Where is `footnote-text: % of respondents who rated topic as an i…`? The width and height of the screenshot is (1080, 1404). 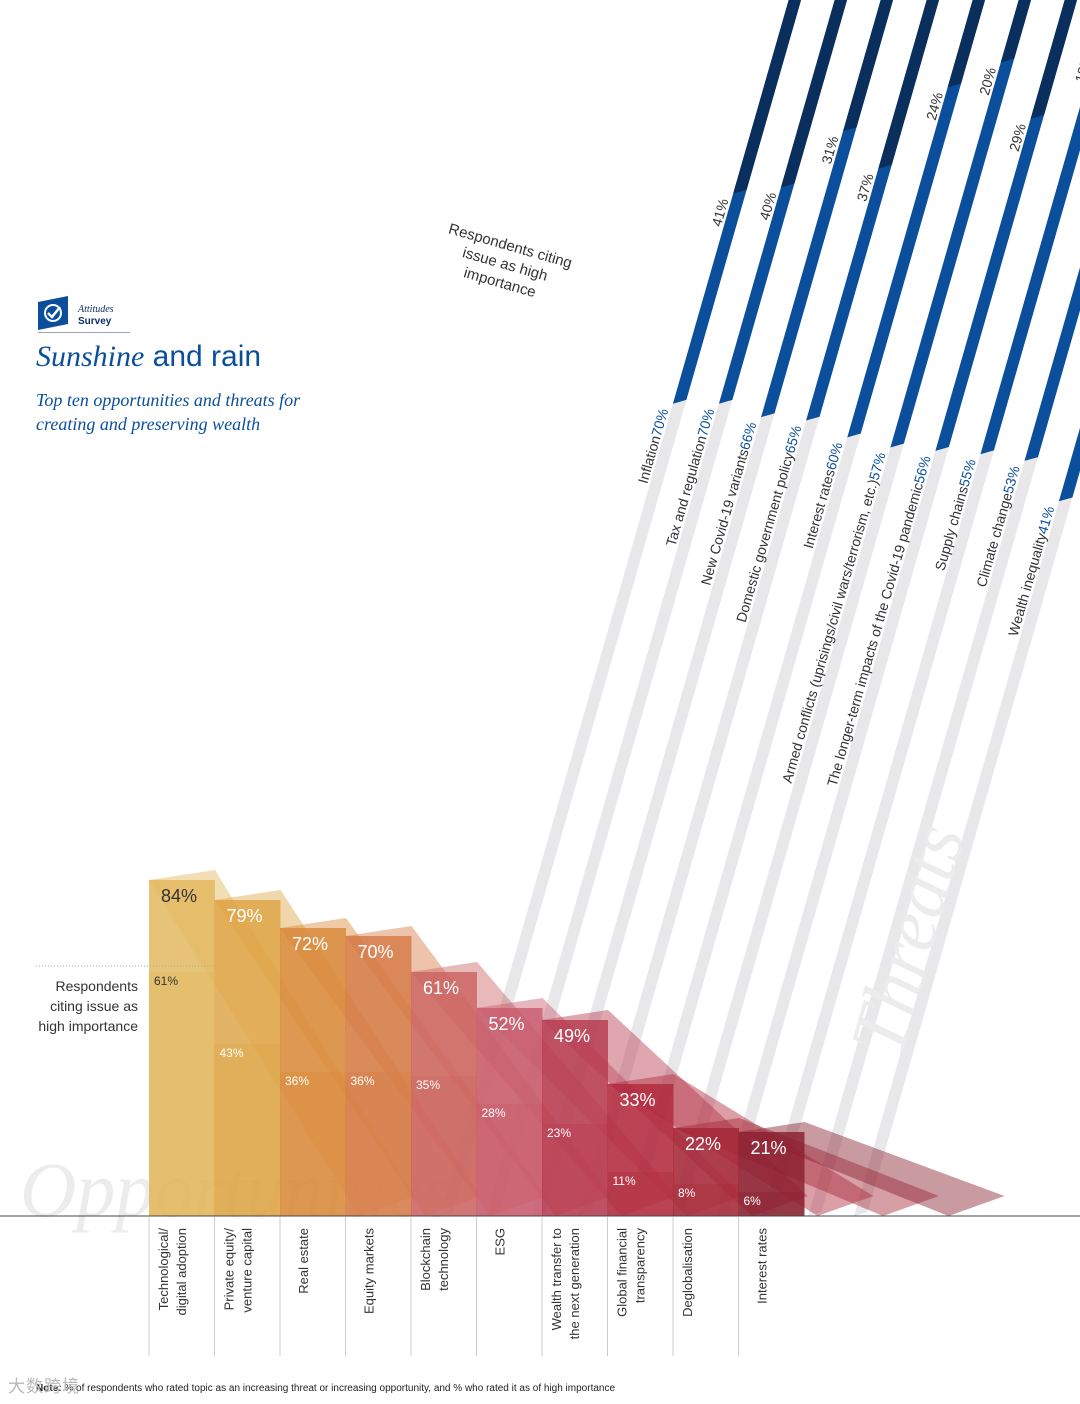
footnote-text: % of respondents who rated topic as an i… is located at coordinates (338, 1388).